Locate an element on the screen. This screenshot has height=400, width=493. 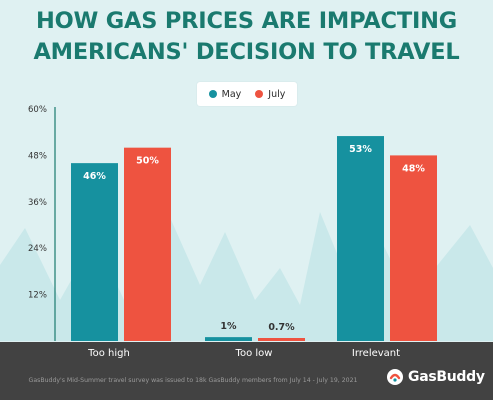
data-label-may-irrelevant: 53% is located at coordinates (360, 149).